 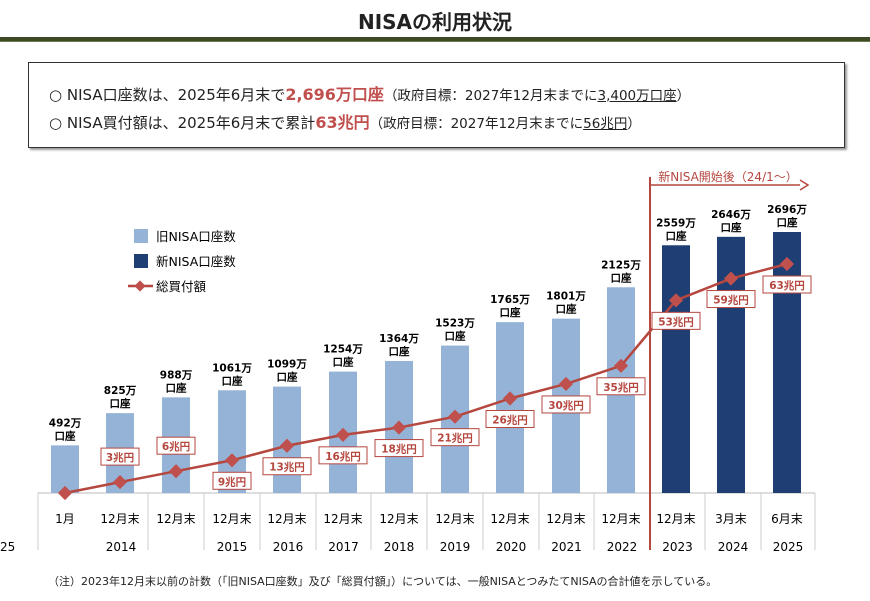 What do you see at coordinates (176, 95) in the screenshot?
I see `summary-text: NISA口座数は、2025年6月末で` at bounding box center [176, 95].